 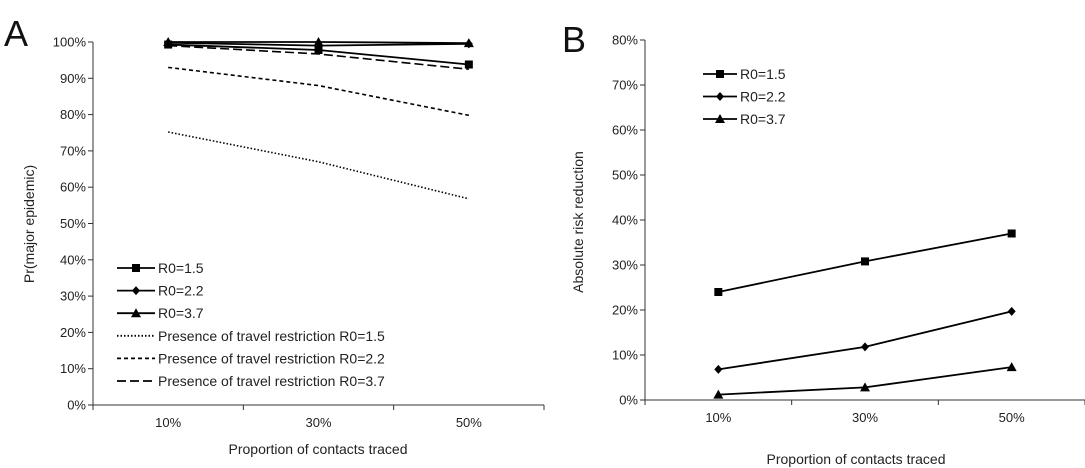 I want to click on panel-b-ylabel: Absolute risk reduction, so click(x=578, y=222).